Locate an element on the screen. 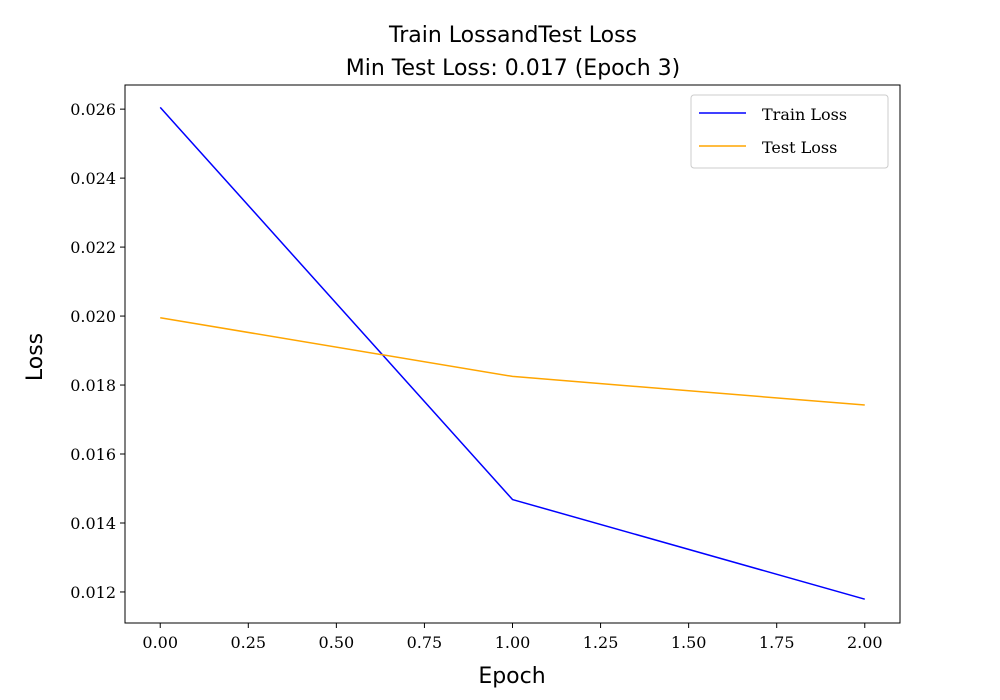  y-tick-label: 0.014 is located at coordinates (93, 523).